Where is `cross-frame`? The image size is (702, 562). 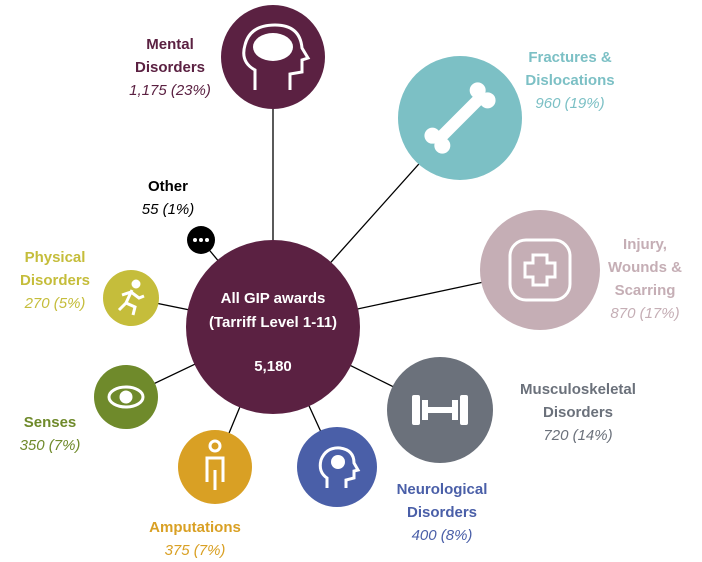
cross-frame is located at coordinates (540, 270).